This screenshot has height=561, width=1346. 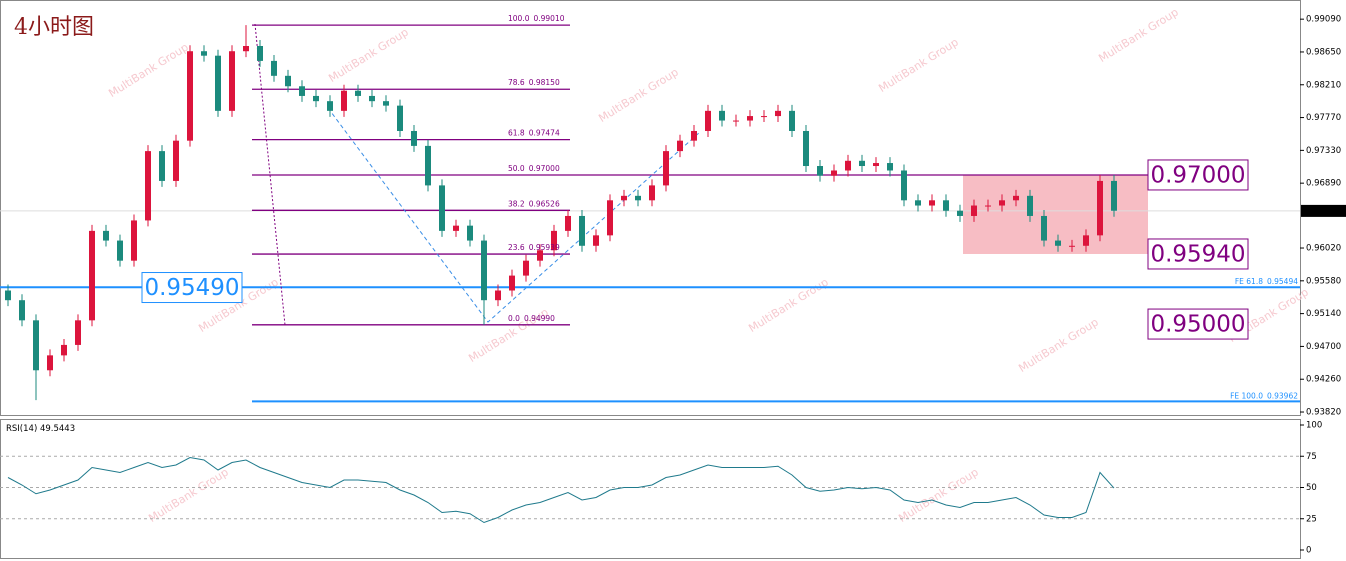 I want to click on fib-level: 78.6, so click(x=516, y=82).